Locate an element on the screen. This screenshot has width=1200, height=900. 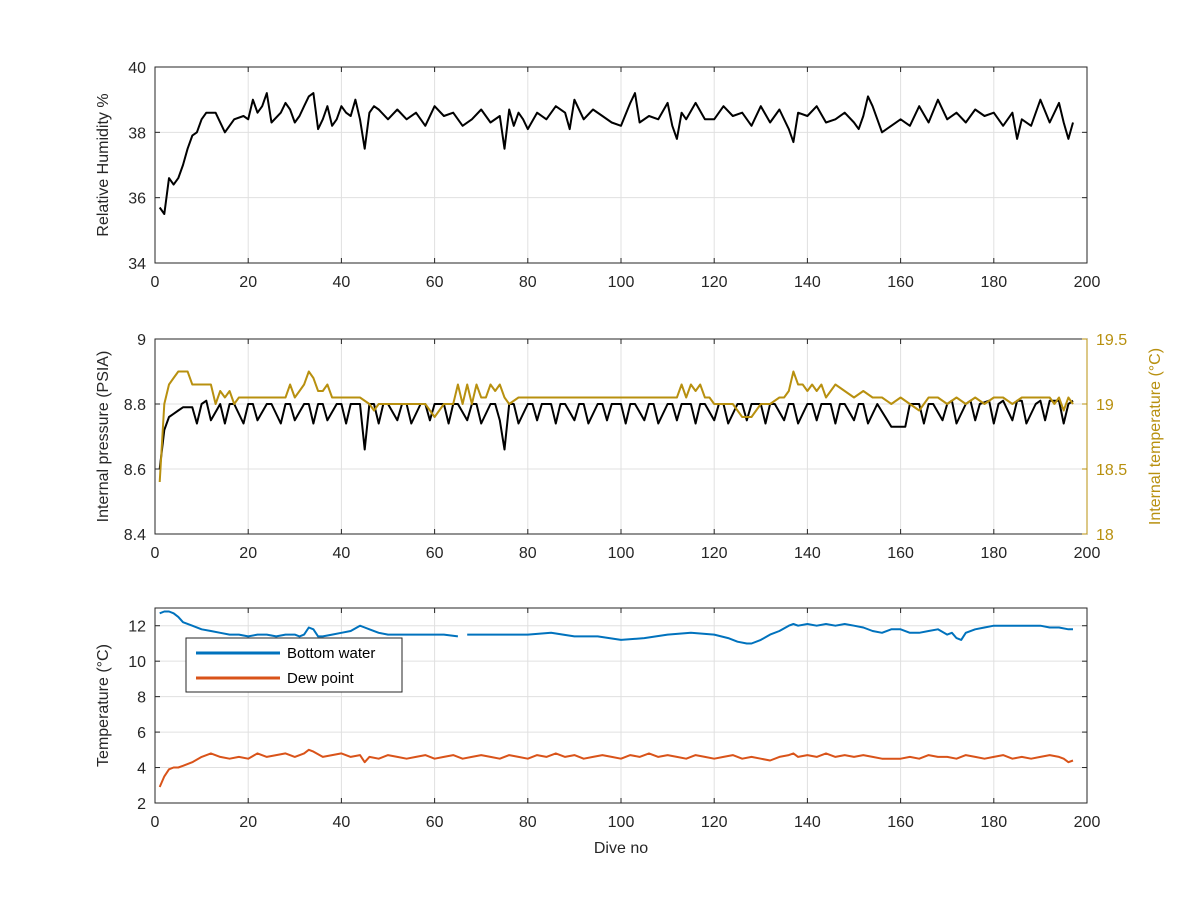
right-y-tick-label: 18 is located at coordinates (1105, 535).